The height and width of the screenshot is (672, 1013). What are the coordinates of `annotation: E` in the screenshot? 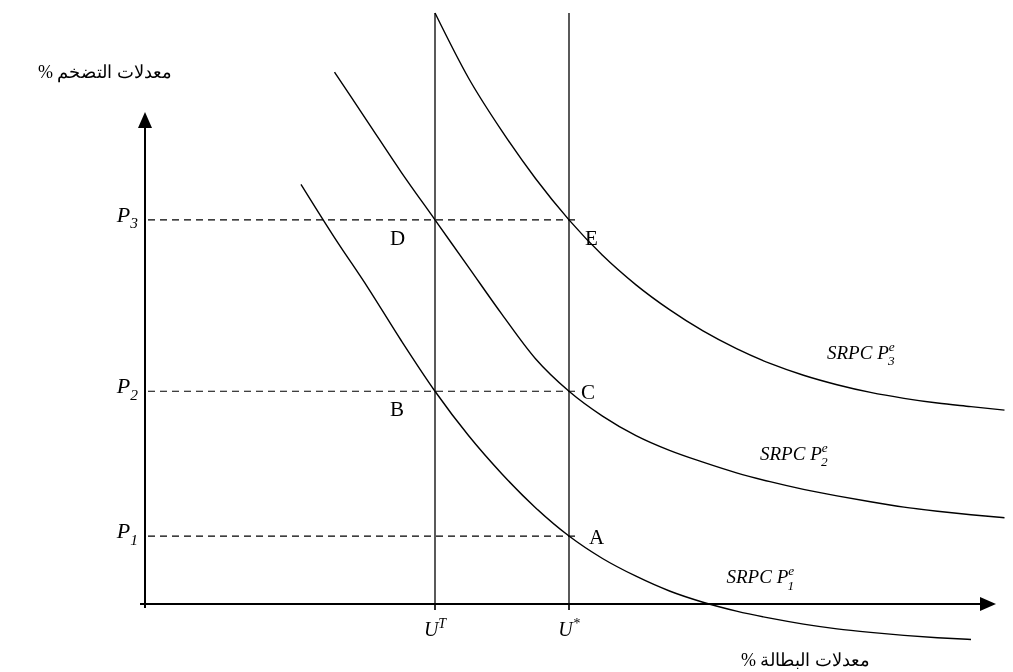 It's located at (591, 237).